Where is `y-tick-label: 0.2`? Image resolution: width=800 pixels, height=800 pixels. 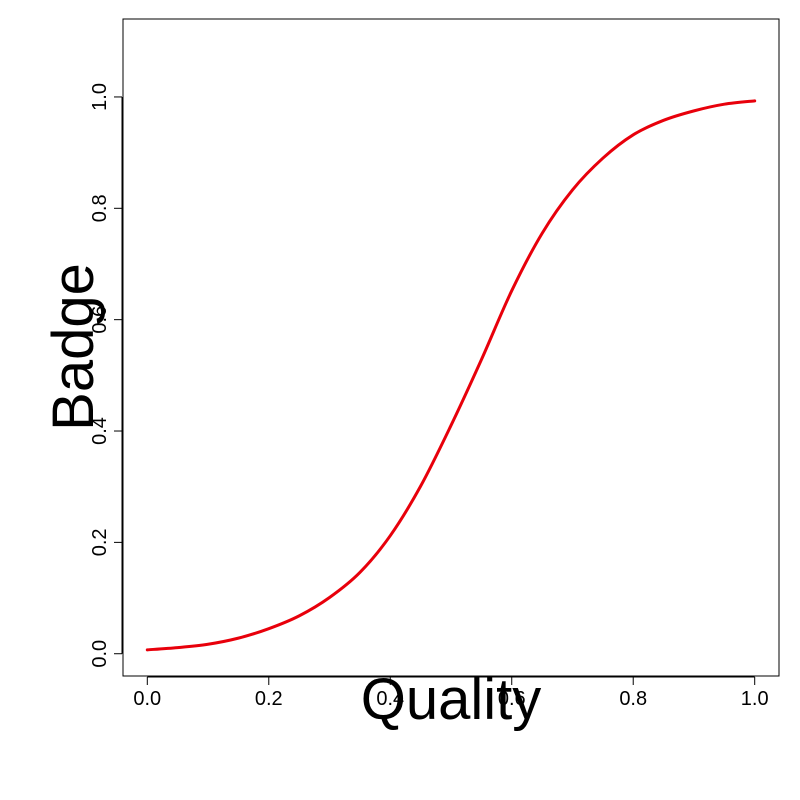
y-tick-label: 0.2 is located at coordinates (100, 542).